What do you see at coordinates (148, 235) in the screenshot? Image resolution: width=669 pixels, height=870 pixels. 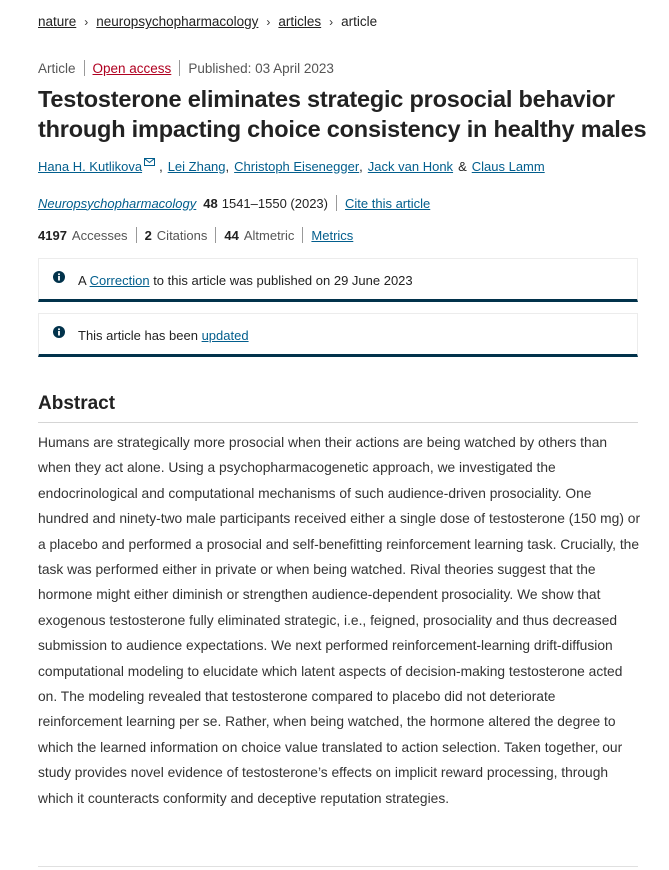 I see `citations-count: 2` at bounding box center [148, 235].